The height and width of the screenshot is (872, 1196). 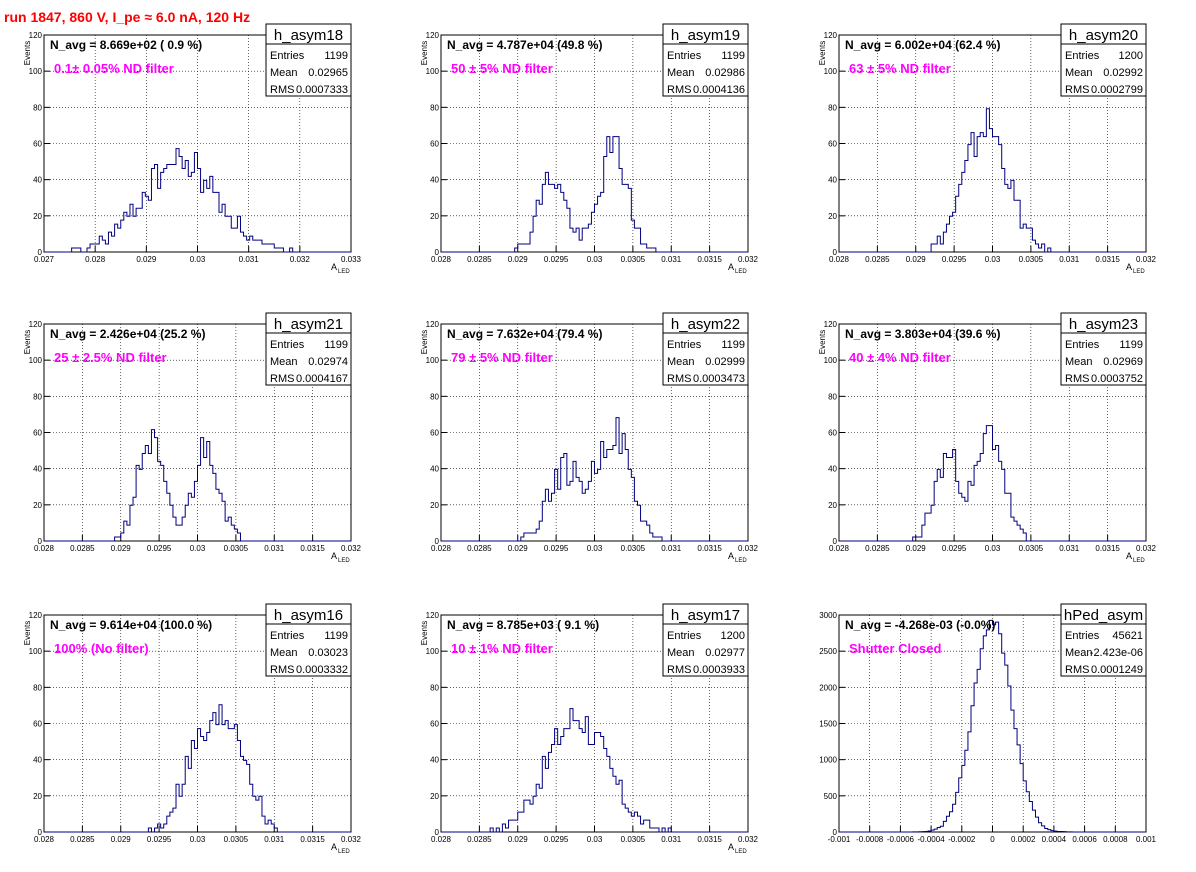 What do you see at coordinates (1127, 636) in the screenshot?
I see `stats-value-entries: 45621` at bounding box center [1127, 636].